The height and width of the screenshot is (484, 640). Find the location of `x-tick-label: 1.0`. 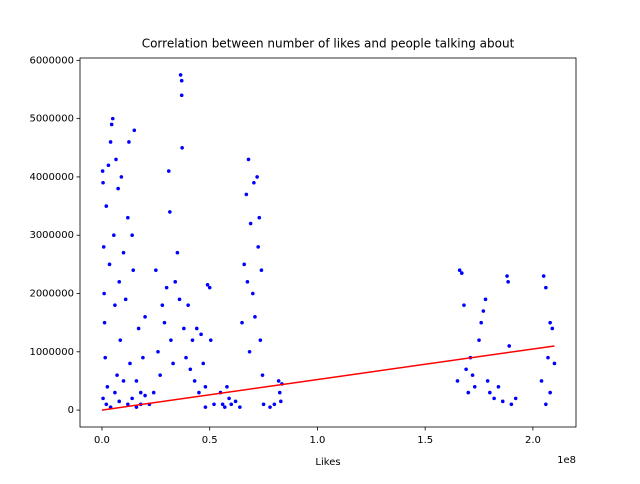

x-tick-label: 1.0 is located at coordinates (317, 440).